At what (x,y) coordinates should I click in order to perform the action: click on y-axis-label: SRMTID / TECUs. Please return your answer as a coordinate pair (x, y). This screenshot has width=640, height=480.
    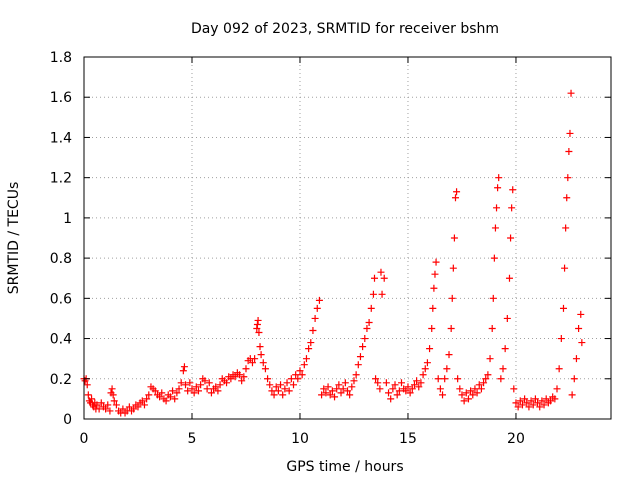
    Looking at the image, I should click on (14, 238).